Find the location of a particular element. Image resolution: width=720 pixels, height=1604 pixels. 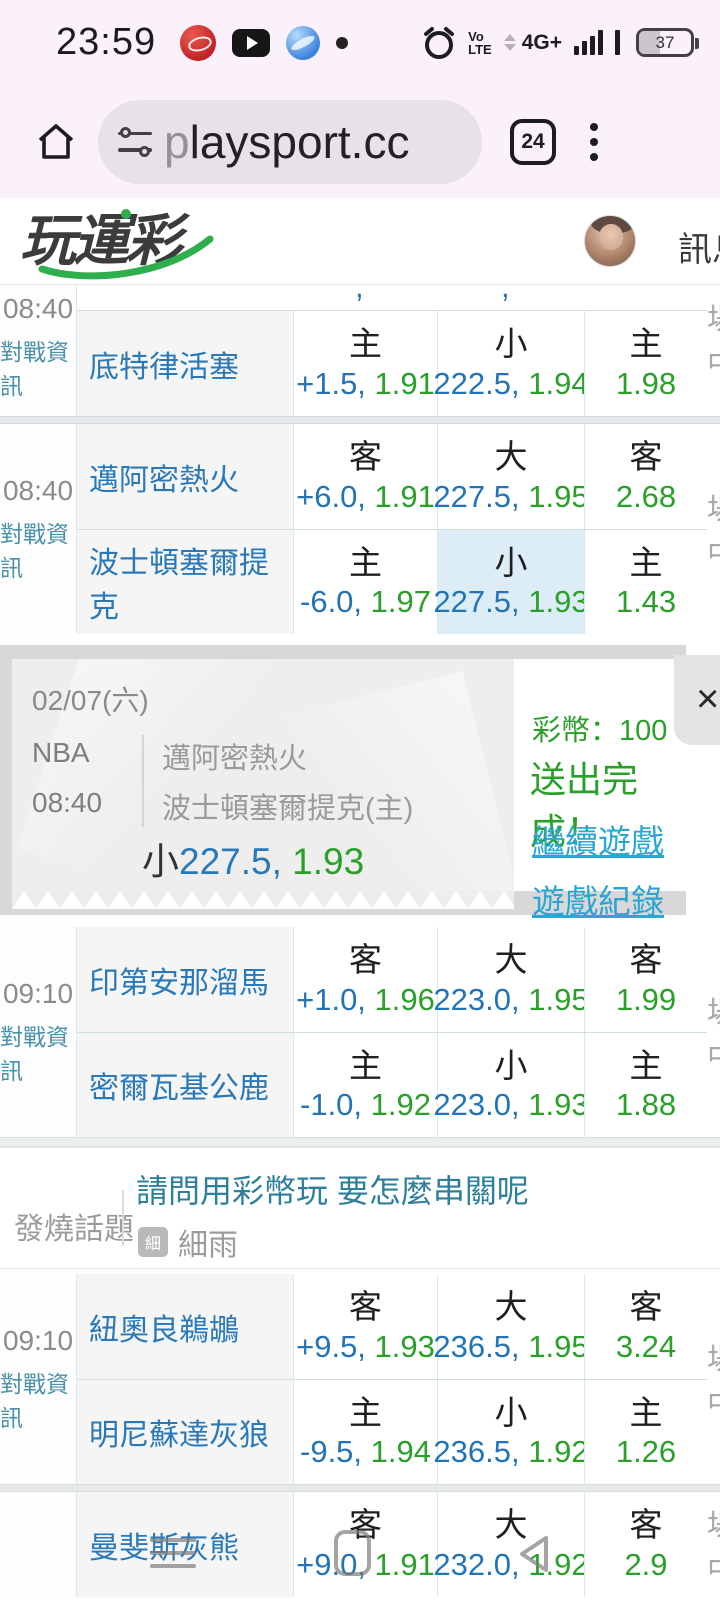

team-name-link: 曼斐斯灰熊 is located at coordinates (185, 1544).